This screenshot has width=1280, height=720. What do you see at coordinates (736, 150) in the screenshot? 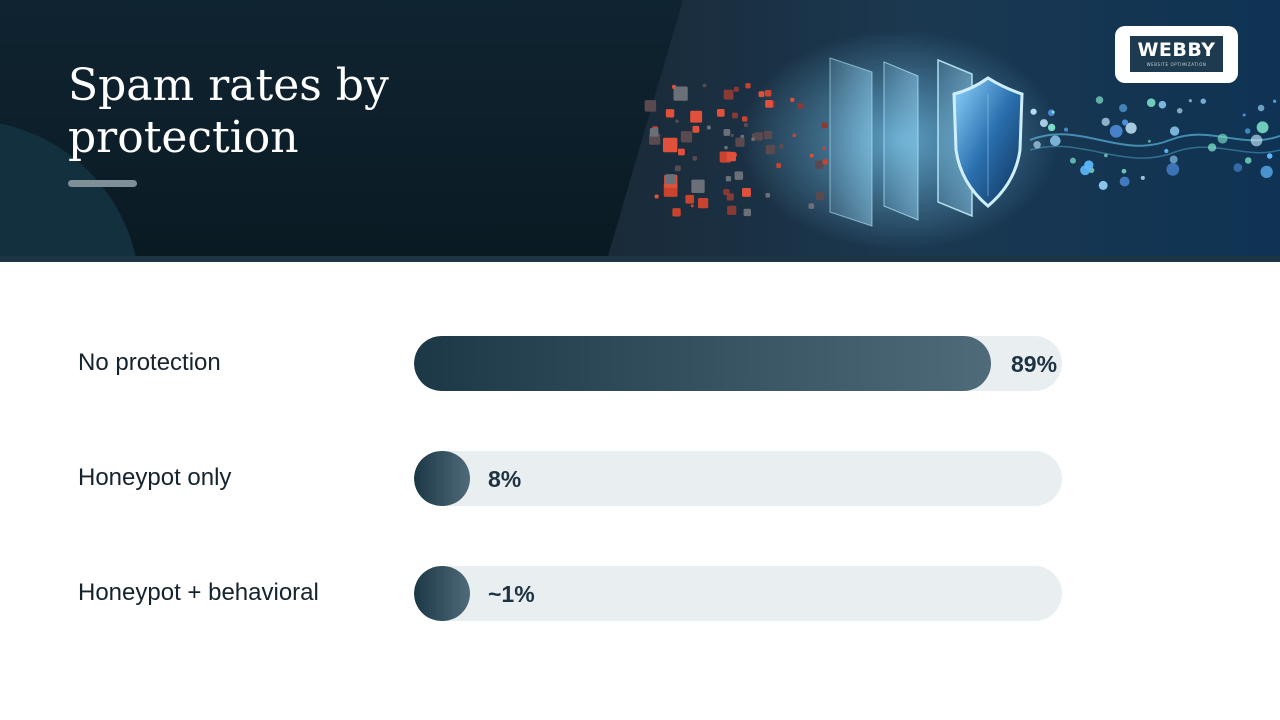
I see `spam-particles` at bounding box center [736, 150].